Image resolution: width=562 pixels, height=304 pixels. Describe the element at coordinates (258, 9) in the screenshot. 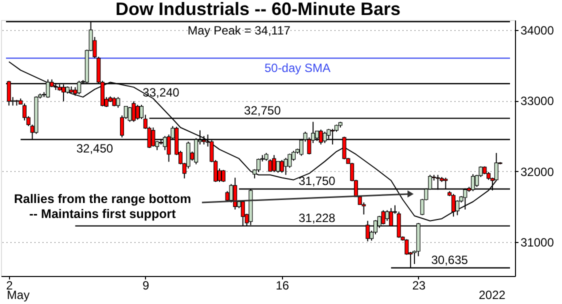

I see `chart-title: Dow Industrials -- 60-Minute Bars` at that location.